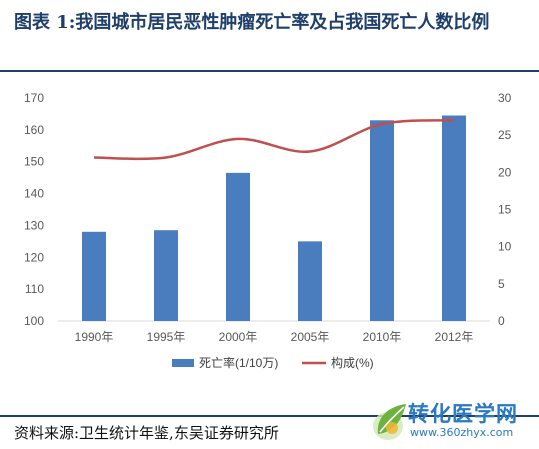 The height and width of the screenshot is (449, 539). Describe the element at coordinates (146, 433) in the screenshot. I see `source-note: 资料来源:卫生统计年鉴,东吴证券研究所` at that location.